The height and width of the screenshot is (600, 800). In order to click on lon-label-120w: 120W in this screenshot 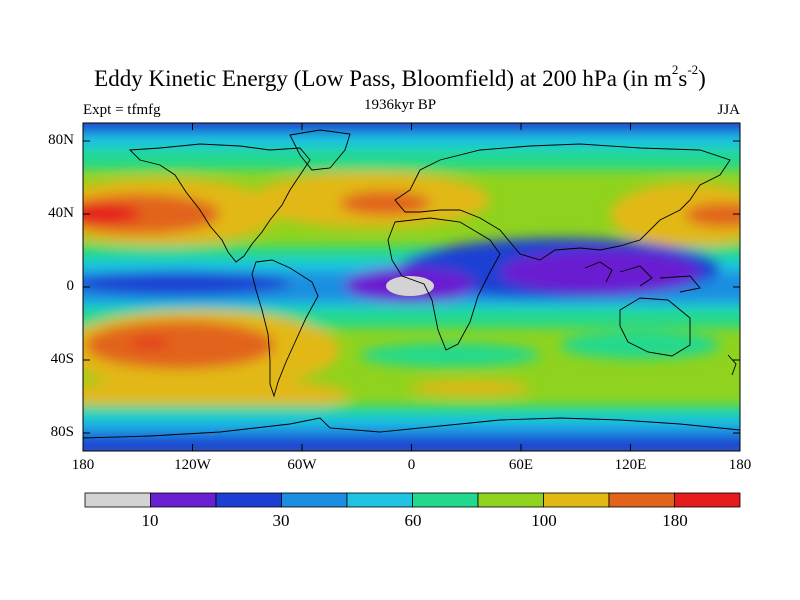, I will do `click(192, 465)`.